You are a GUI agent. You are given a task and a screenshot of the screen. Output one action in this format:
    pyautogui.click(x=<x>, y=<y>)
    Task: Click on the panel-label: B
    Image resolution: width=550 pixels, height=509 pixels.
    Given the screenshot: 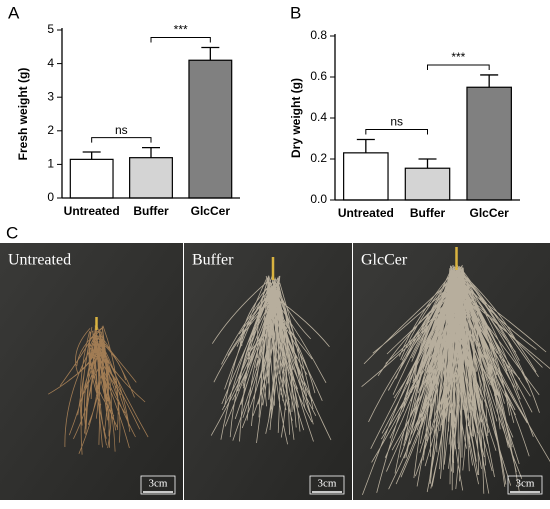 What is the action you would take?
    pyautogui.click(x=295, y=12)
    